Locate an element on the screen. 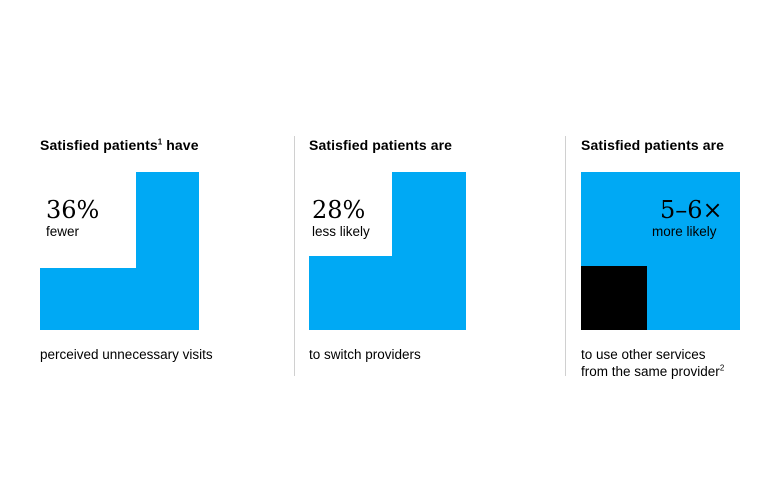 The width and height of the screenshot is (767, 480). stat-value: 28% is located at coordinates (339, 210).